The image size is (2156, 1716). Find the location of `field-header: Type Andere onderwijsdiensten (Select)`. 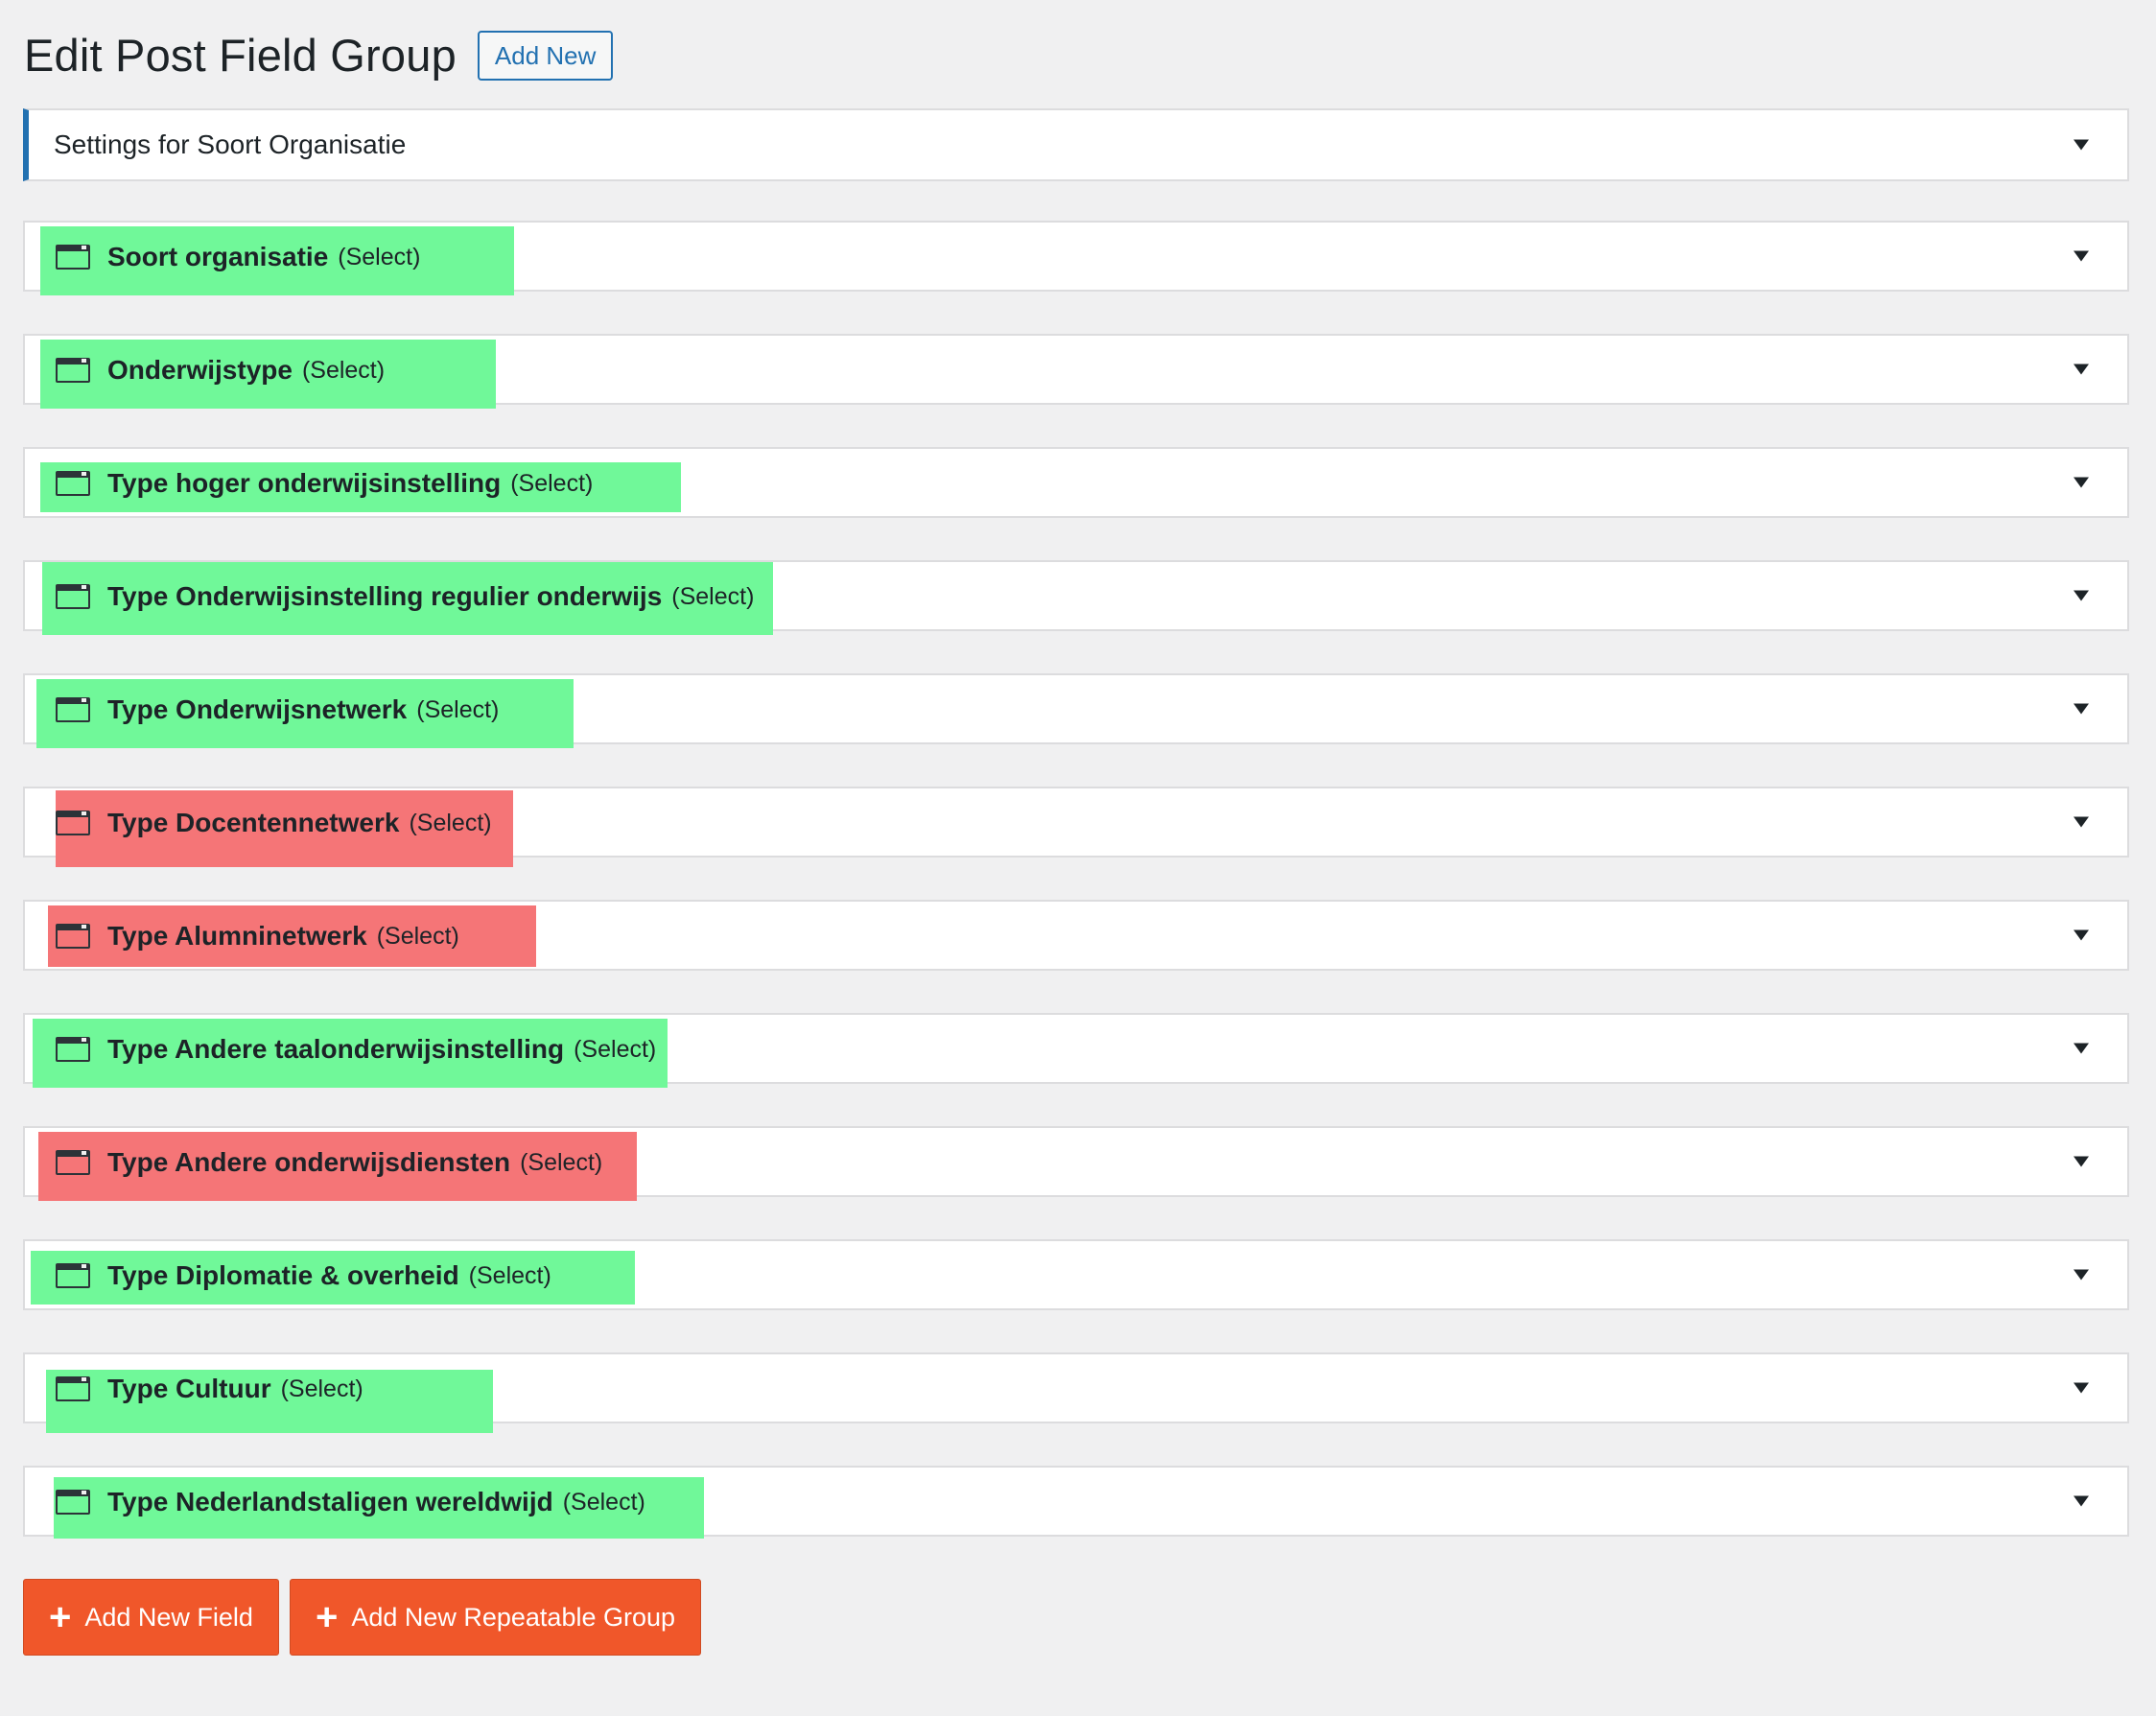

field-header: Type Andere onderwijsdiensten (Select) is located at coordinates (329, 1162).